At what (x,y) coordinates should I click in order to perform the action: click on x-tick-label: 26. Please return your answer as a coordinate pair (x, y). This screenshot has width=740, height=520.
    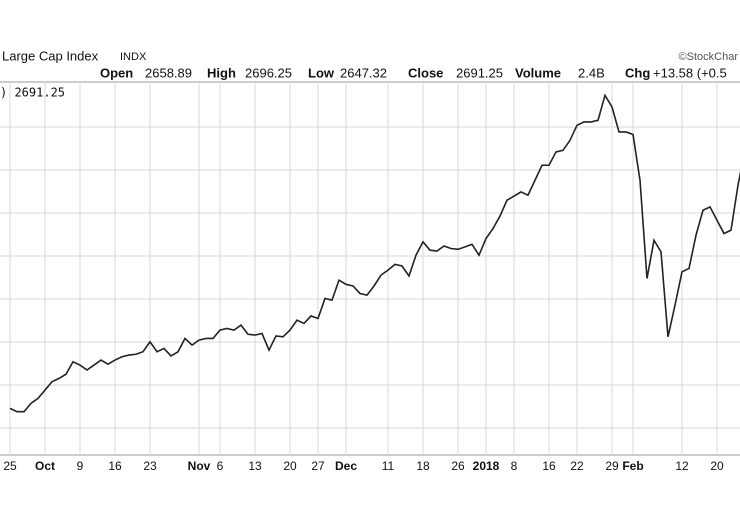
    Looking at the image, I should click on (458, 466).